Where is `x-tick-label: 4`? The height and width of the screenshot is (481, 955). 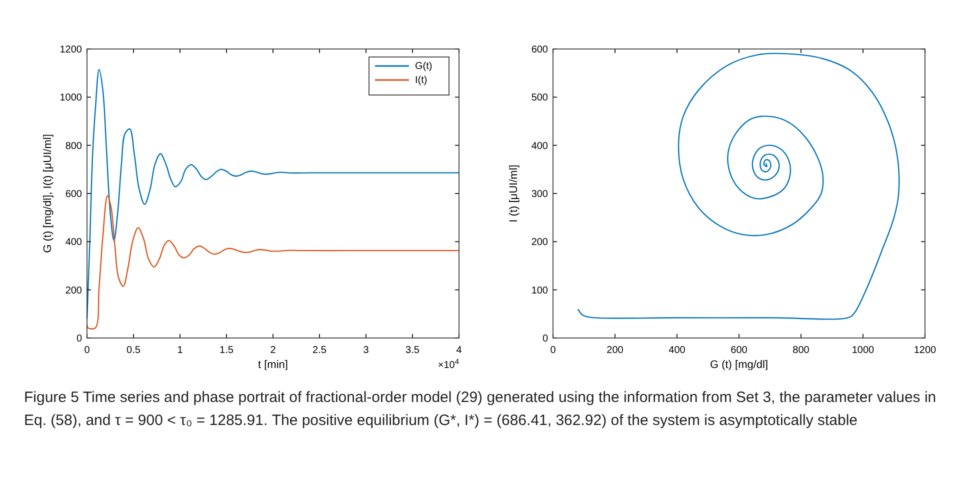 x-tick-label: 4 is located at coordinates (459, 350).